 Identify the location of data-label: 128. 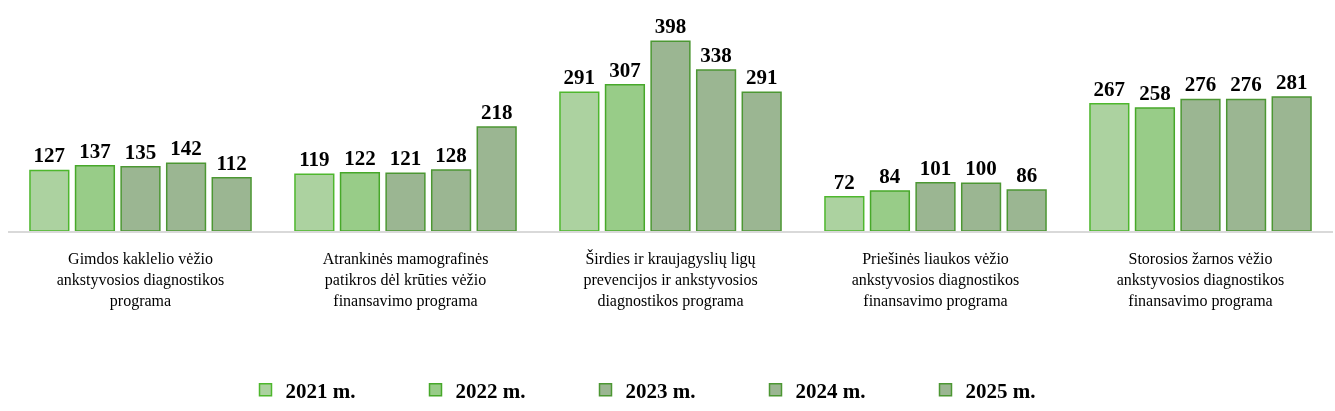
(451, 155).